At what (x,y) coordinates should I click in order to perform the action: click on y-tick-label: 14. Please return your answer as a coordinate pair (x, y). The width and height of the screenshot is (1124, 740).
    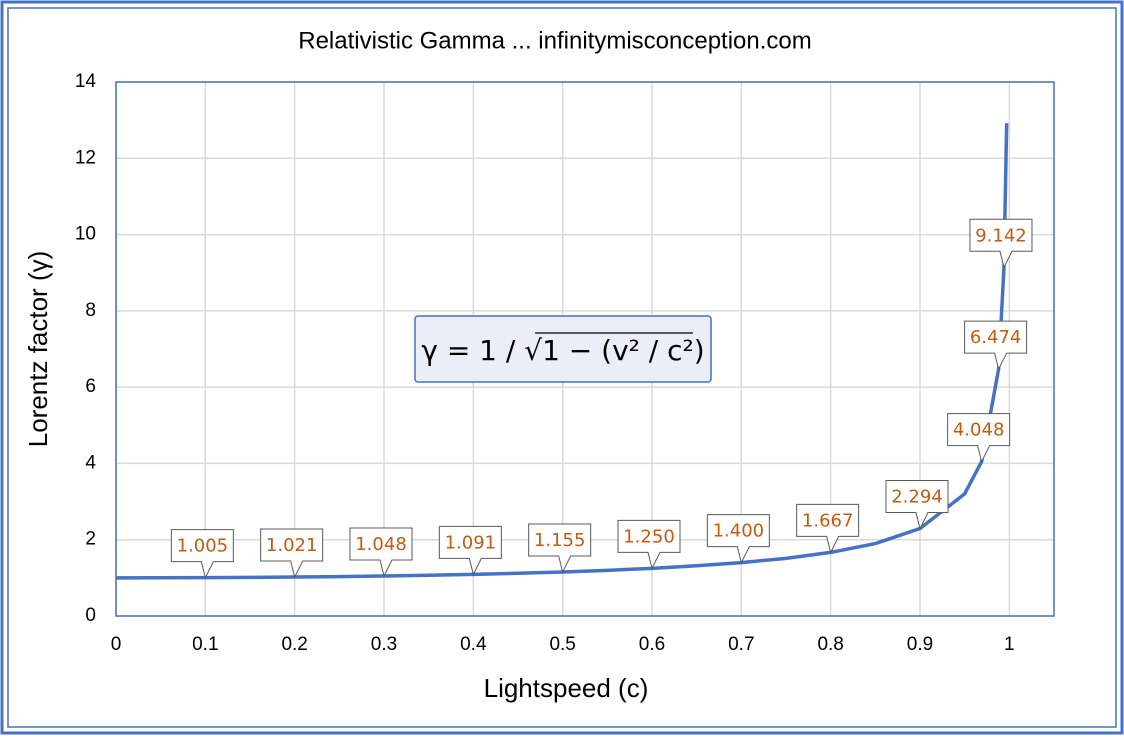
    Looking at the image, I should click on (86, 81).